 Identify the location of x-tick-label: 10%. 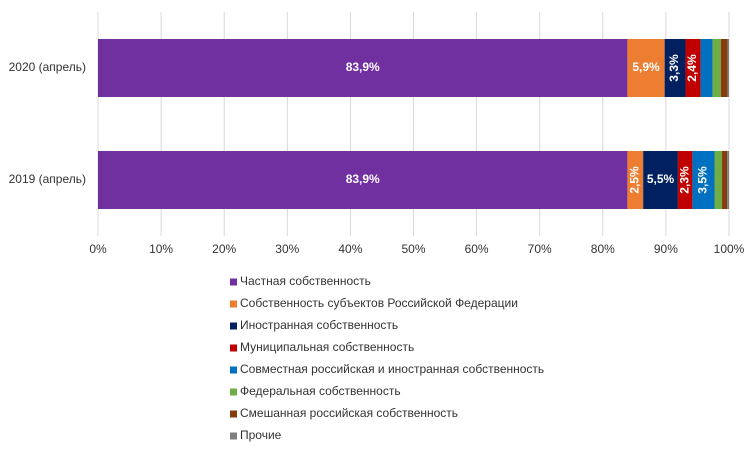
(161, 249).